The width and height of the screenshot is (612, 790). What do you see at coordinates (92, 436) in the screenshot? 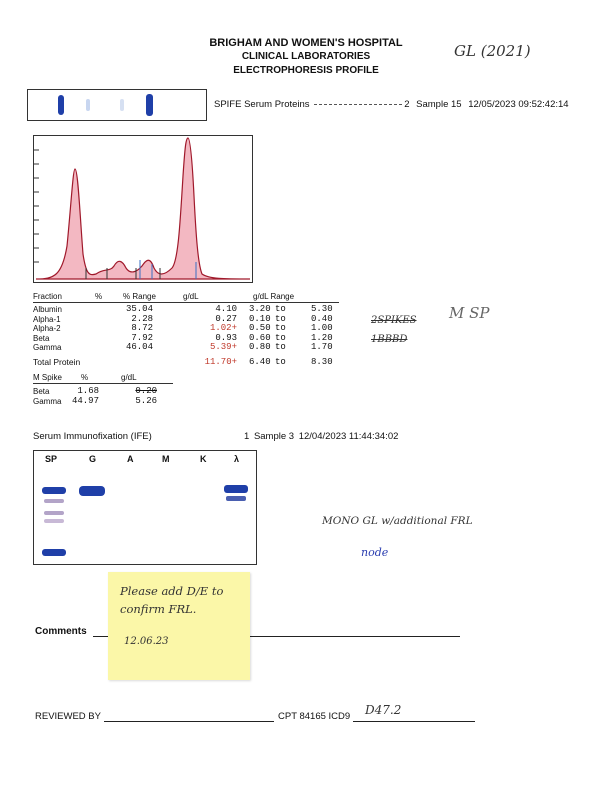
I see `ife-title: Serum Immunofixation (IFE)` at bounding box center [92, 436].